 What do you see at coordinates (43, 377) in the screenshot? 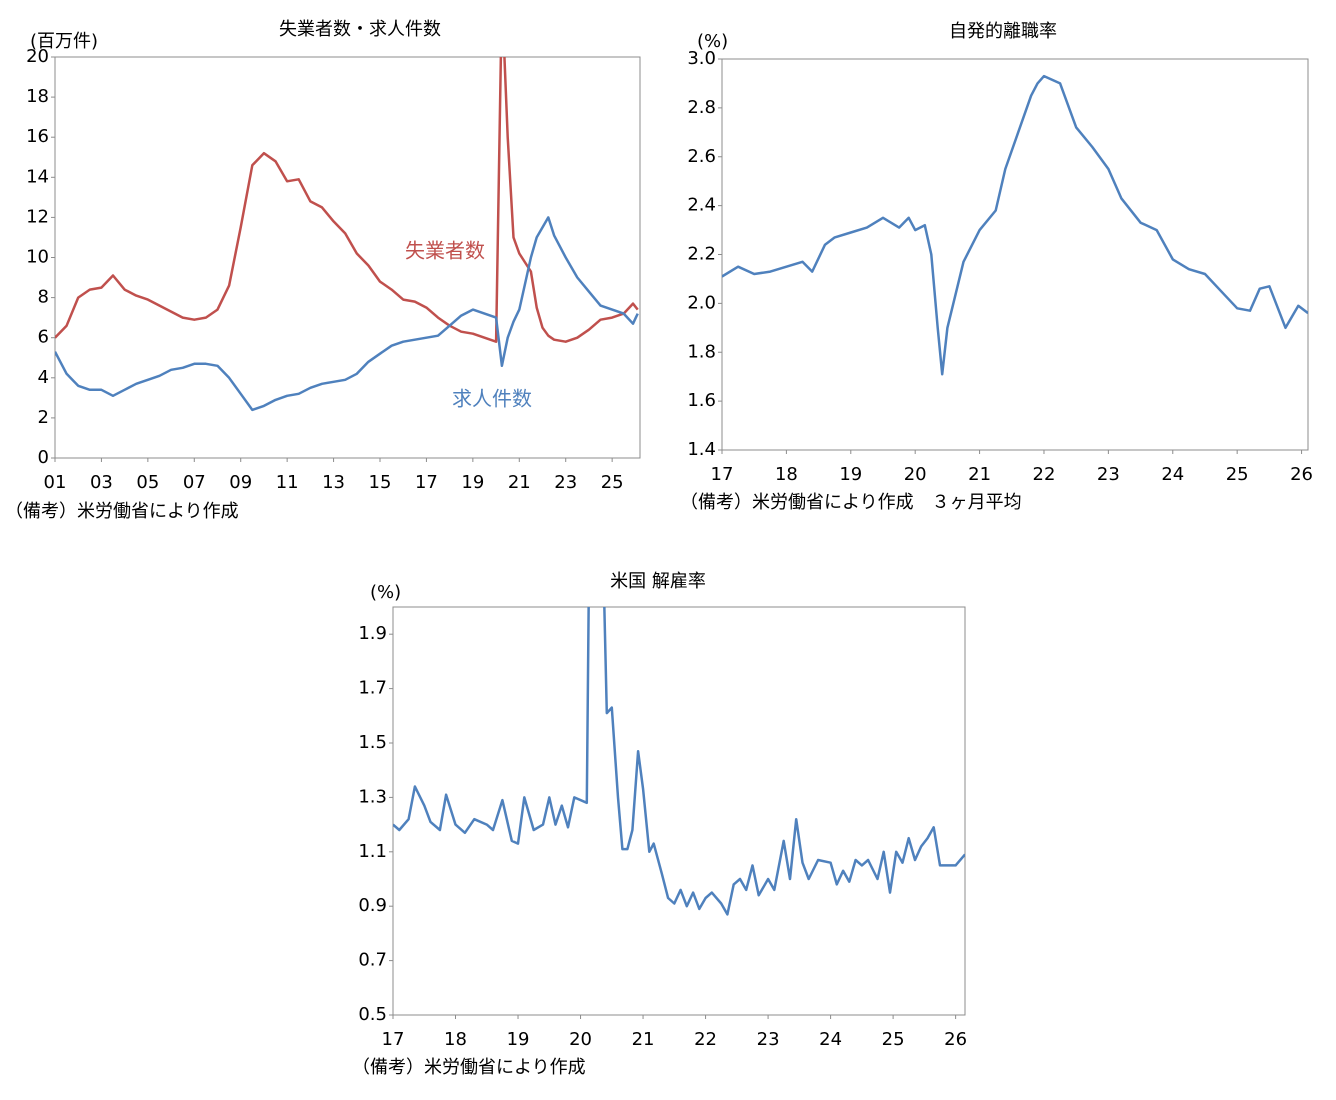
I see `y-tick-label: 4` at bounding box center [43, 377].